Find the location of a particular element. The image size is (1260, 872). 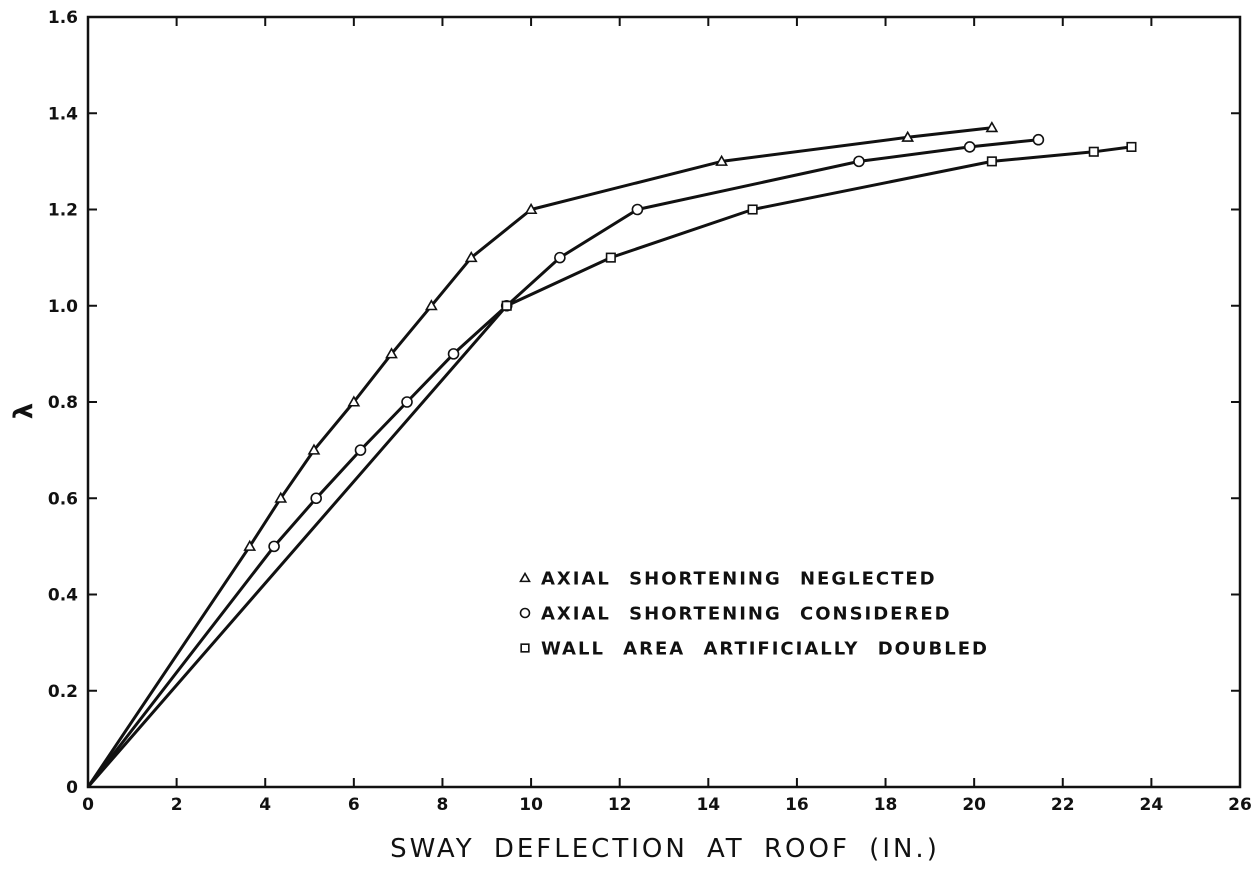

x-tick-label: 14 is located at coordinates (708, 805).